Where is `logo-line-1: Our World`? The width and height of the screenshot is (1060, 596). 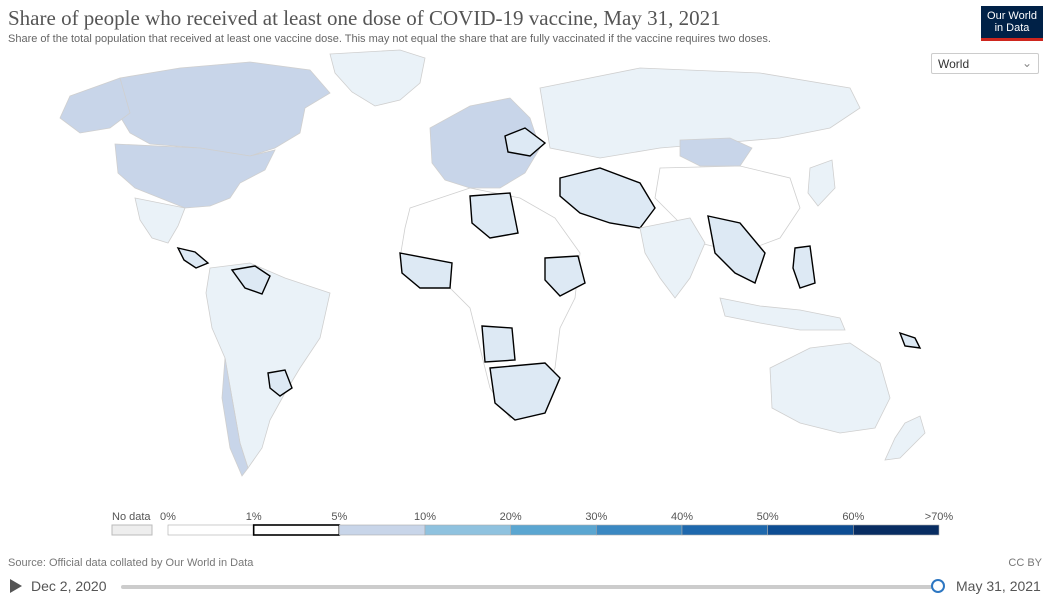 logo-line-1: Our World is located at coordinates (1012, 16).